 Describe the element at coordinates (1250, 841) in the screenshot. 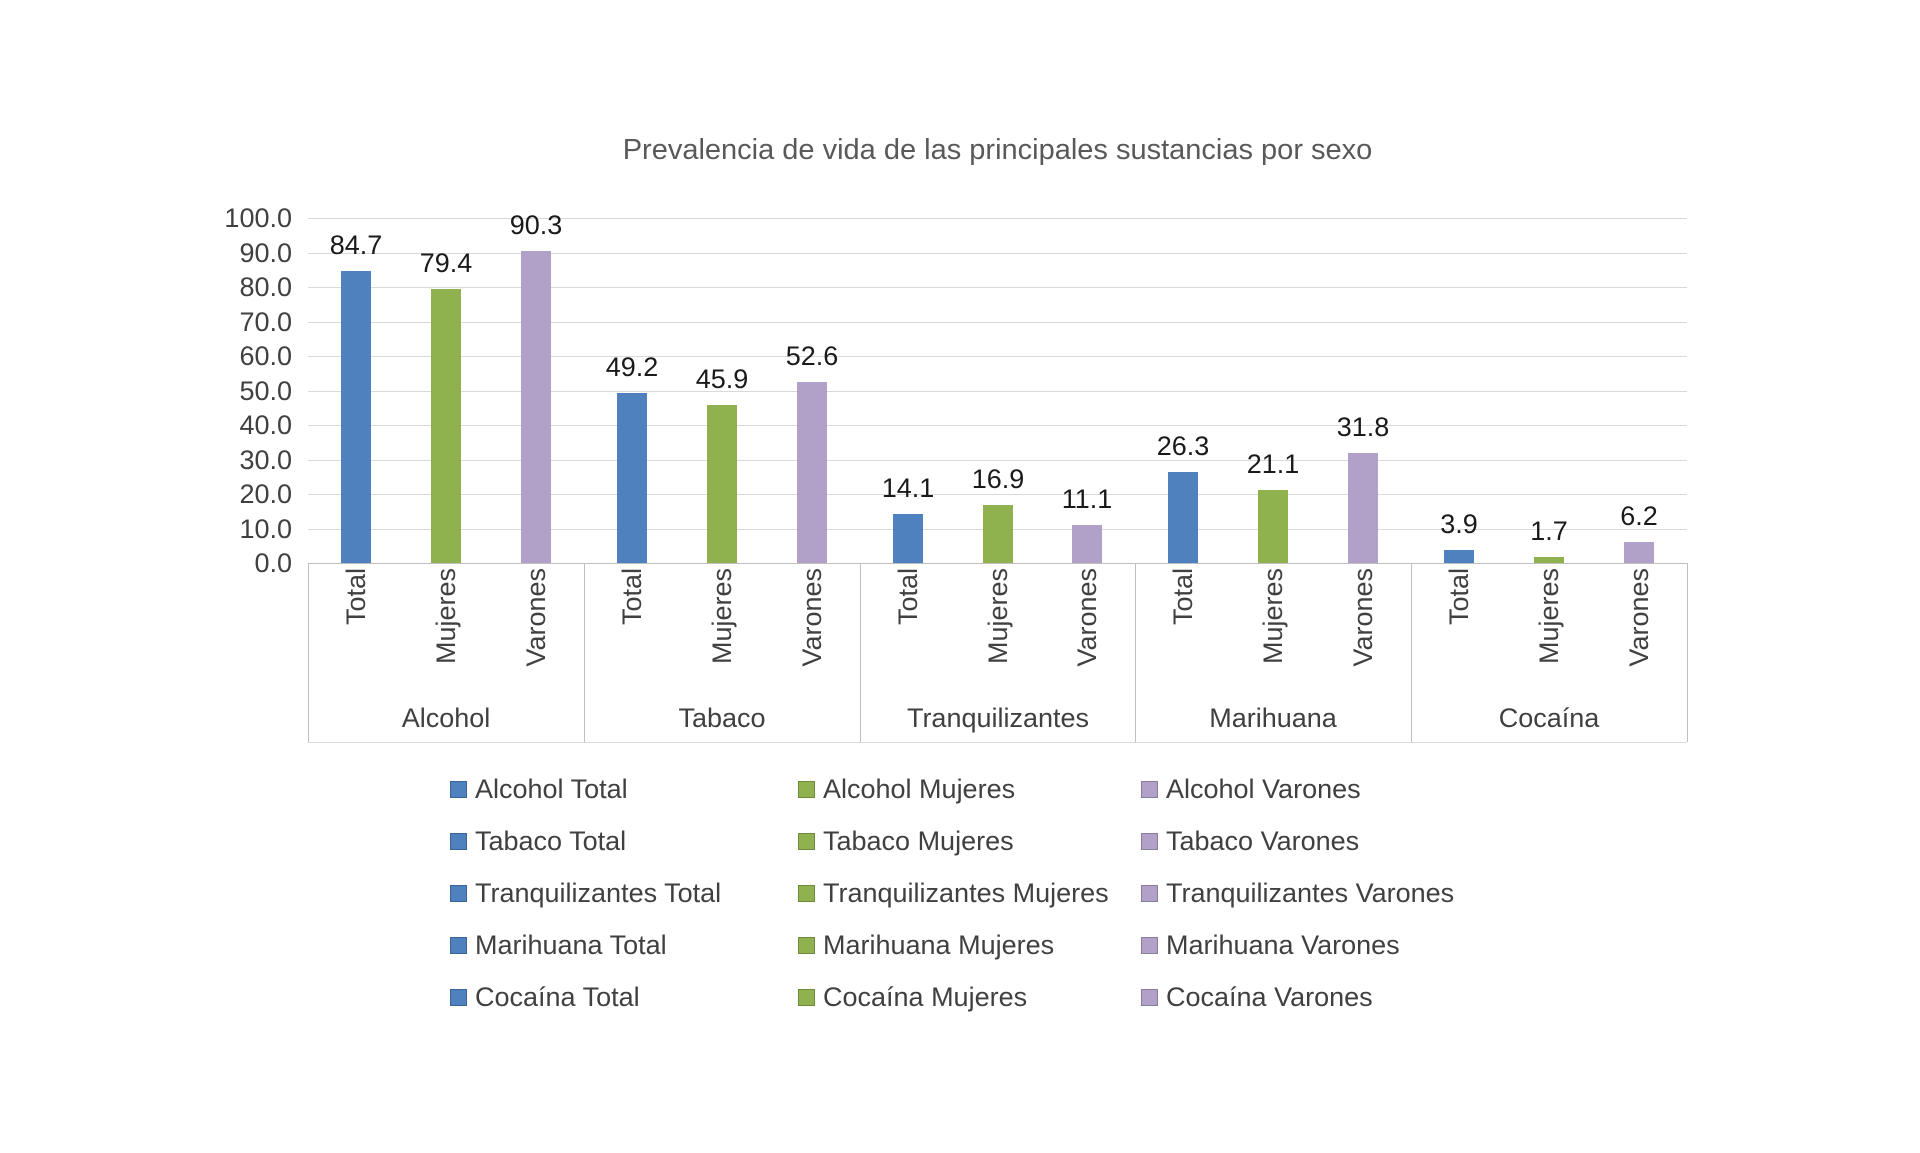

I see `legend-item: Tabaco Varones` at that location.